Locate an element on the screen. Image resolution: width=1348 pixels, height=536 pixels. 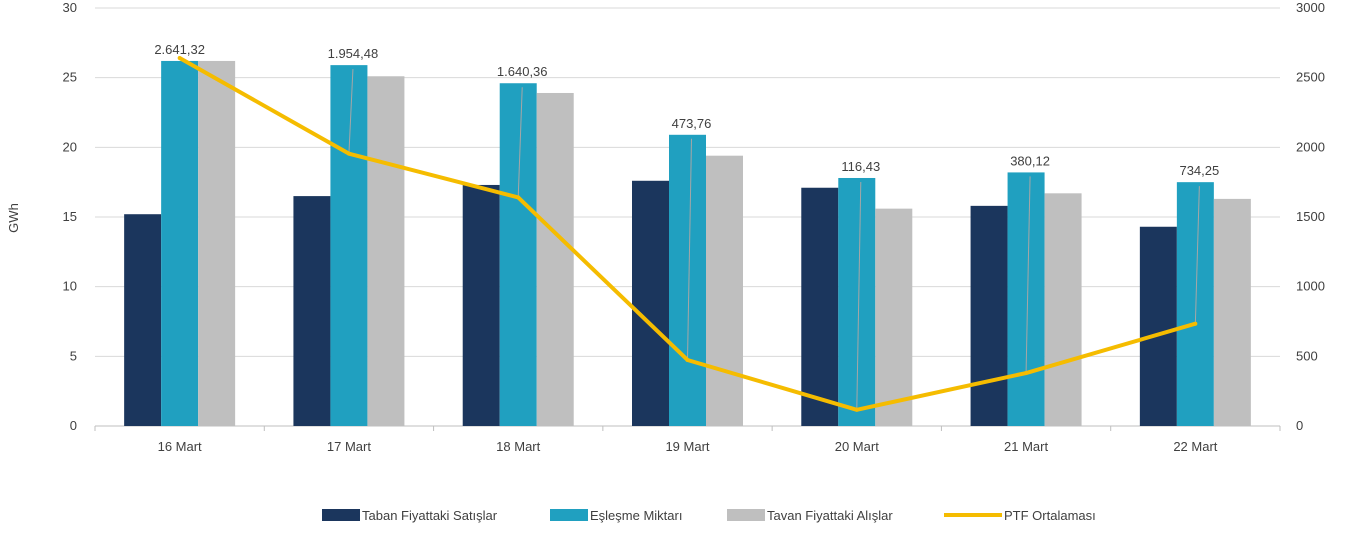
ptf-data-label: 1.954,48 is located at coordinates (353, 53).